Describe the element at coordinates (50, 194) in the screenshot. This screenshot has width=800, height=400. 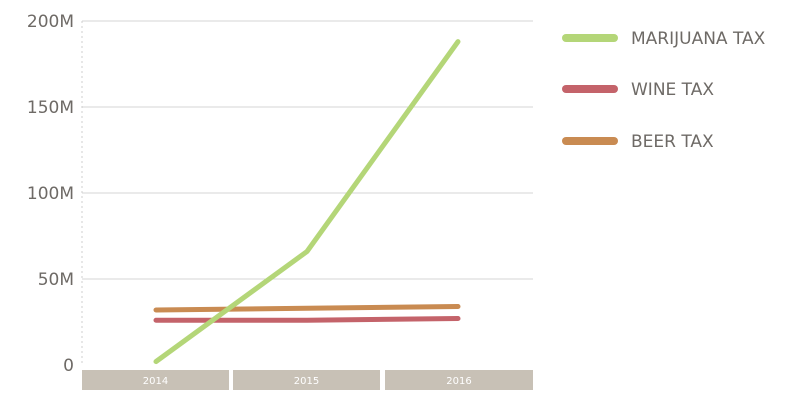
I see `y-tick-label: 100M` at that location.